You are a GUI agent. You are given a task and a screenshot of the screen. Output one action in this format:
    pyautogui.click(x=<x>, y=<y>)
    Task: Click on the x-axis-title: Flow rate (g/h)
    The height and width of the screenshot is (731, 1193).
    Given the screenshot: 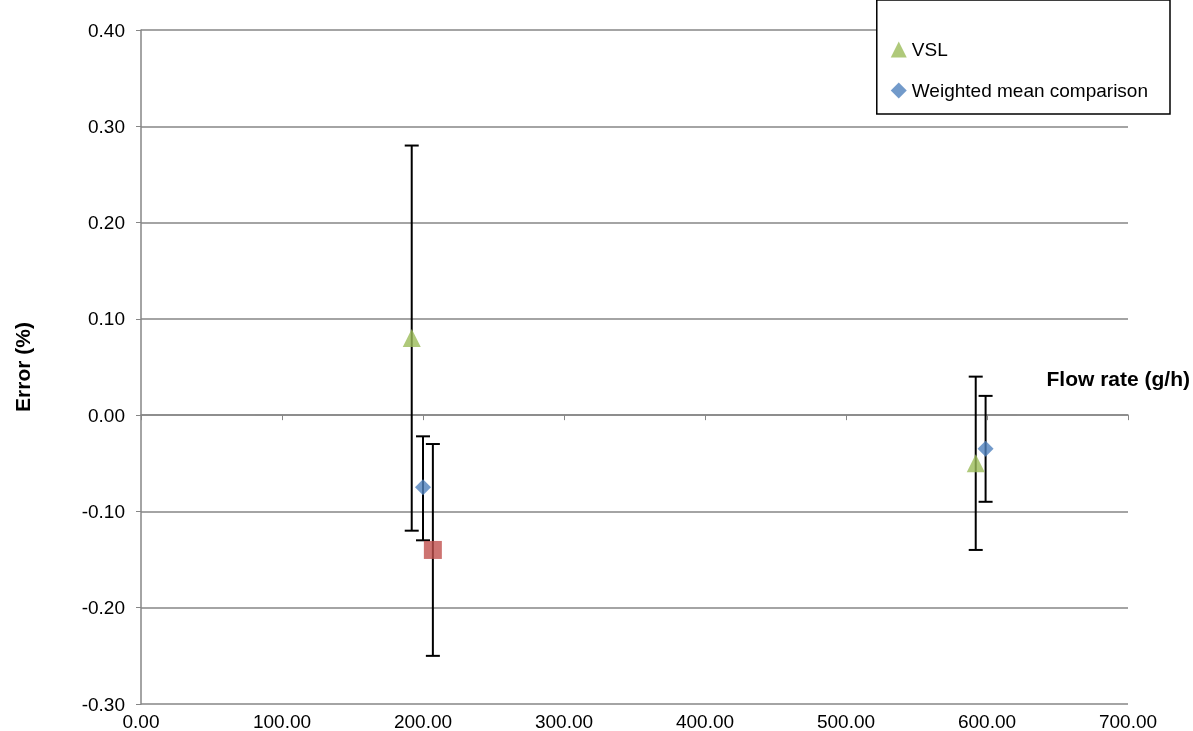 What is the action you would take?
    pyautogui.click(x=1118, y=379)
    